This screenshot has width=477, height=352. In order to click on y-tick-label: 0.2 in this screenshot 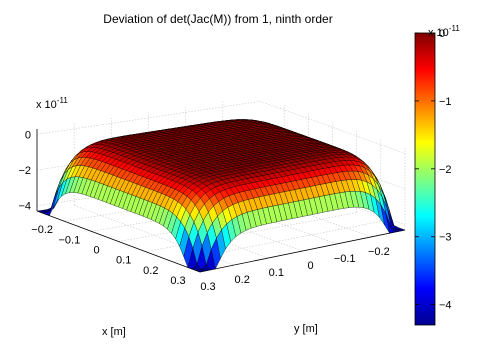, I will do `click(242, 280)`.